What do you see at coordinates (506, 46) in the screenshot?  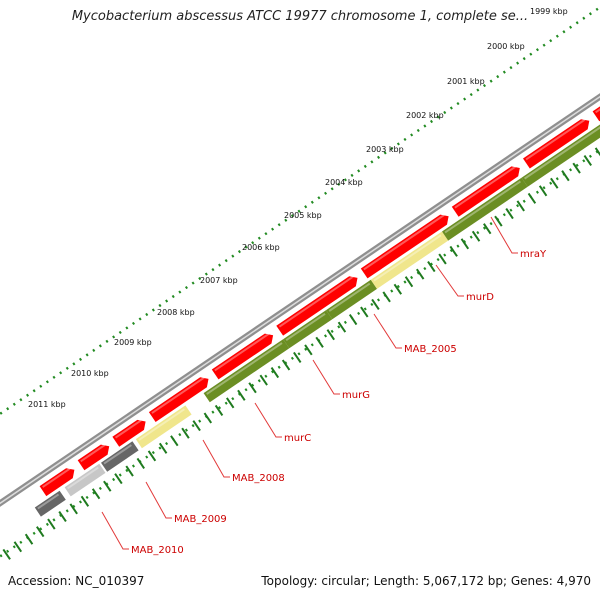 I see `kbp-tick-label: 2000 kbp` at bounding box center [506, 46].